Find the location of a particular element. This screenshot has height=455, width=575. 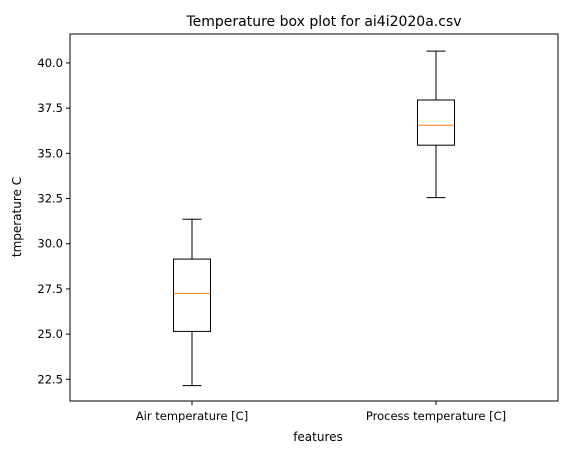

y-tick-label: 35.0 is located at coordinates (50, 153).